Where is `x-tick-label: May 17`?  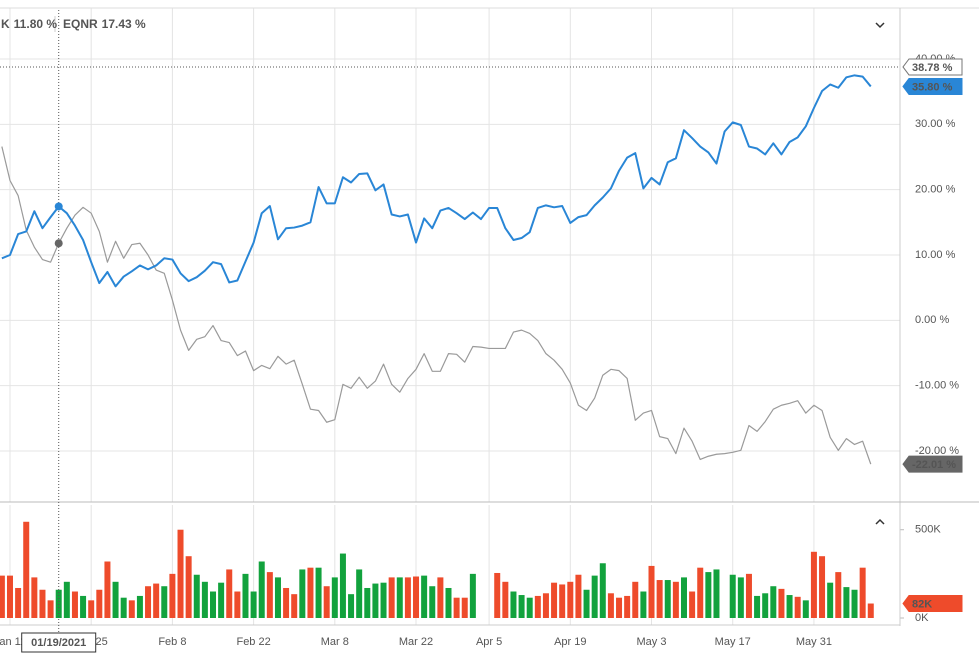 x-tick-label: May 17 is located at coordinates (733, 642).